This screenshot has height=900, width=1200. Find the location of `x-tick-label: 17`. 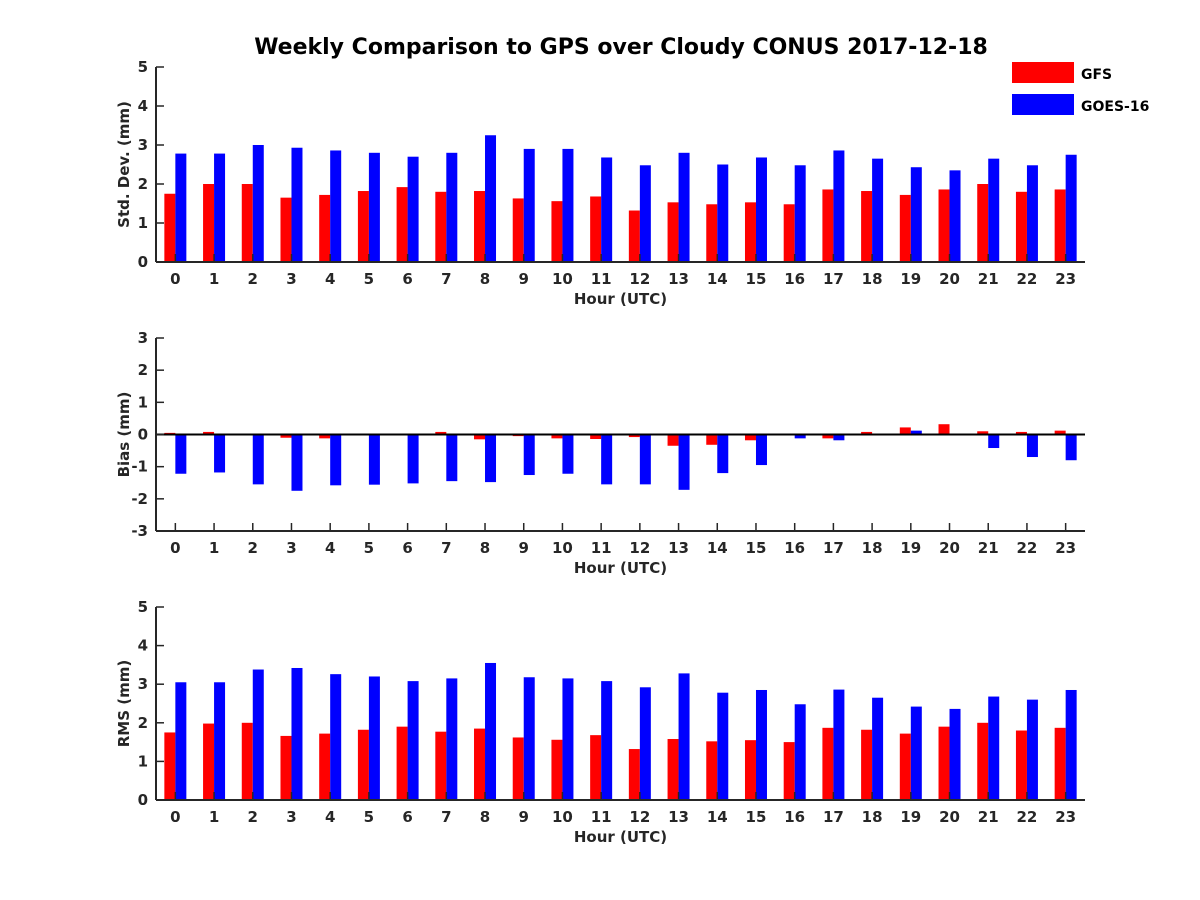

x-tick-label: 17 is located at coordinates (833, 817).